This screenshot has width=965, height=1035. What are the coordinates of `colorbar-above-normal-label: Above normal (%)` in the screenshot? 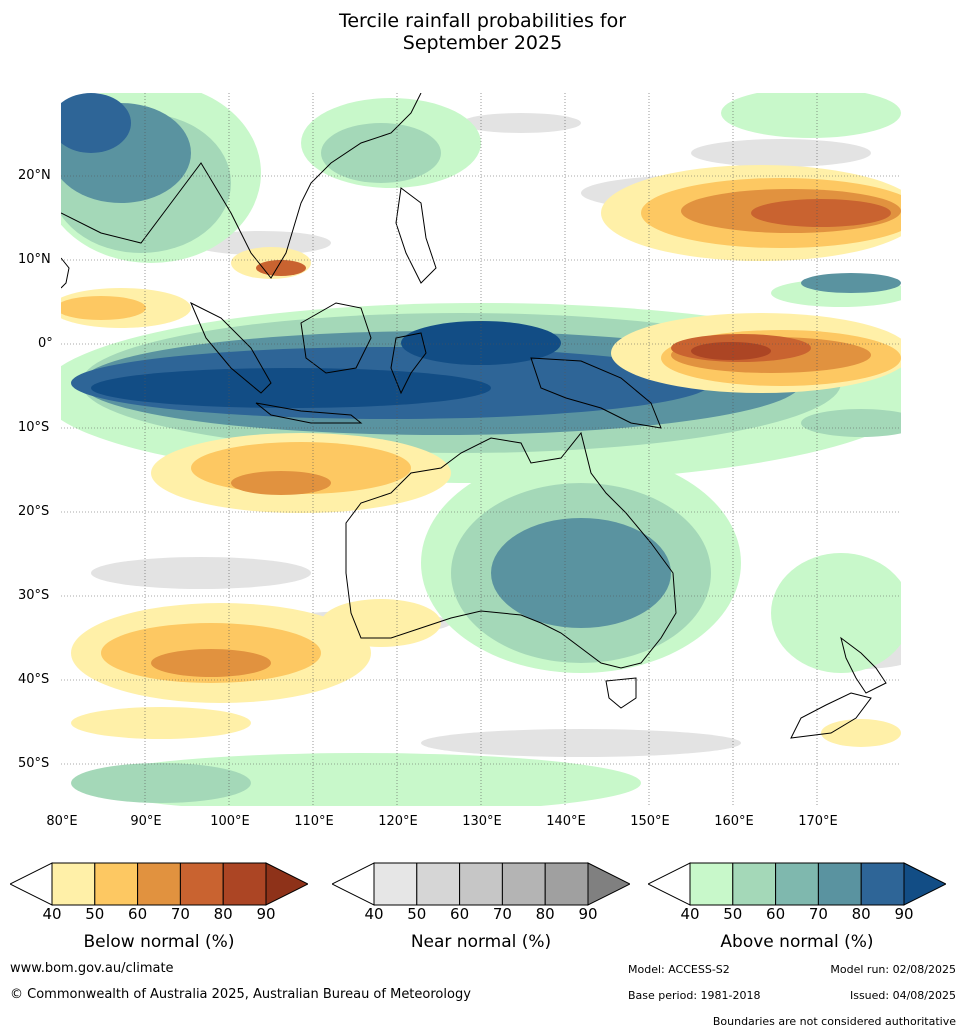 It's located at (797, 942).